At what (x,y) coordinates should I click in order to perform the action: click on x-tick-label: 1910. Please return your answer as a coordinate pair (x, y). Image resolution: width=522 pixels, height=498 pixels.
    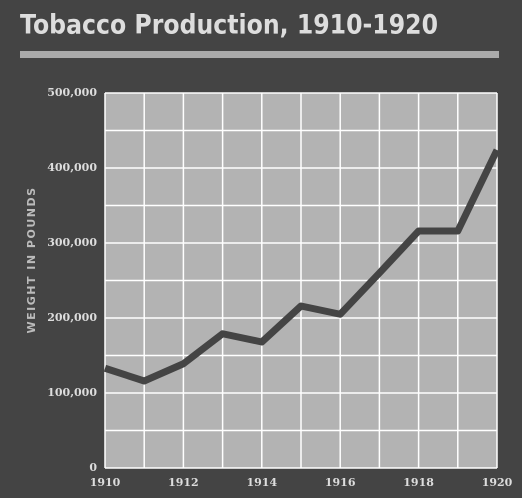
    Looking at the image, I should click on (105, 482).